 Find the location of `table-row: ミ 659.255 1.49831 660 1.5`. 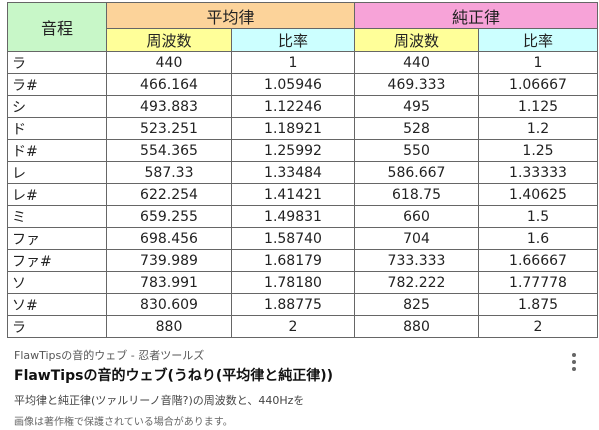

table-row: ミ 659.255 1.49831 660 1.5 is located at coordinates (302, 216).